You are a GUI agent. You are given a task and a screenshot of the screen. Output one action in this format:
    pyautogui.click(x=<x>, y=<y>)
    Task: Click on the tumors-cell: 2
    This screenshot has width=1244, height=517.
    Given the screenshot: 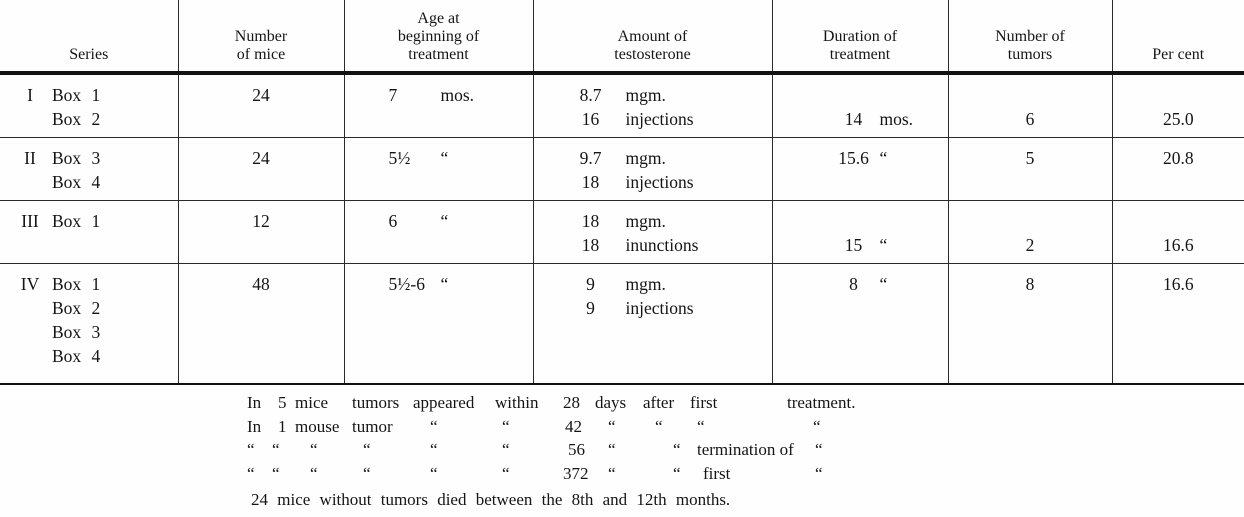 What is the action you would take?
    pyautogui.click(x=1030, y=232)
    